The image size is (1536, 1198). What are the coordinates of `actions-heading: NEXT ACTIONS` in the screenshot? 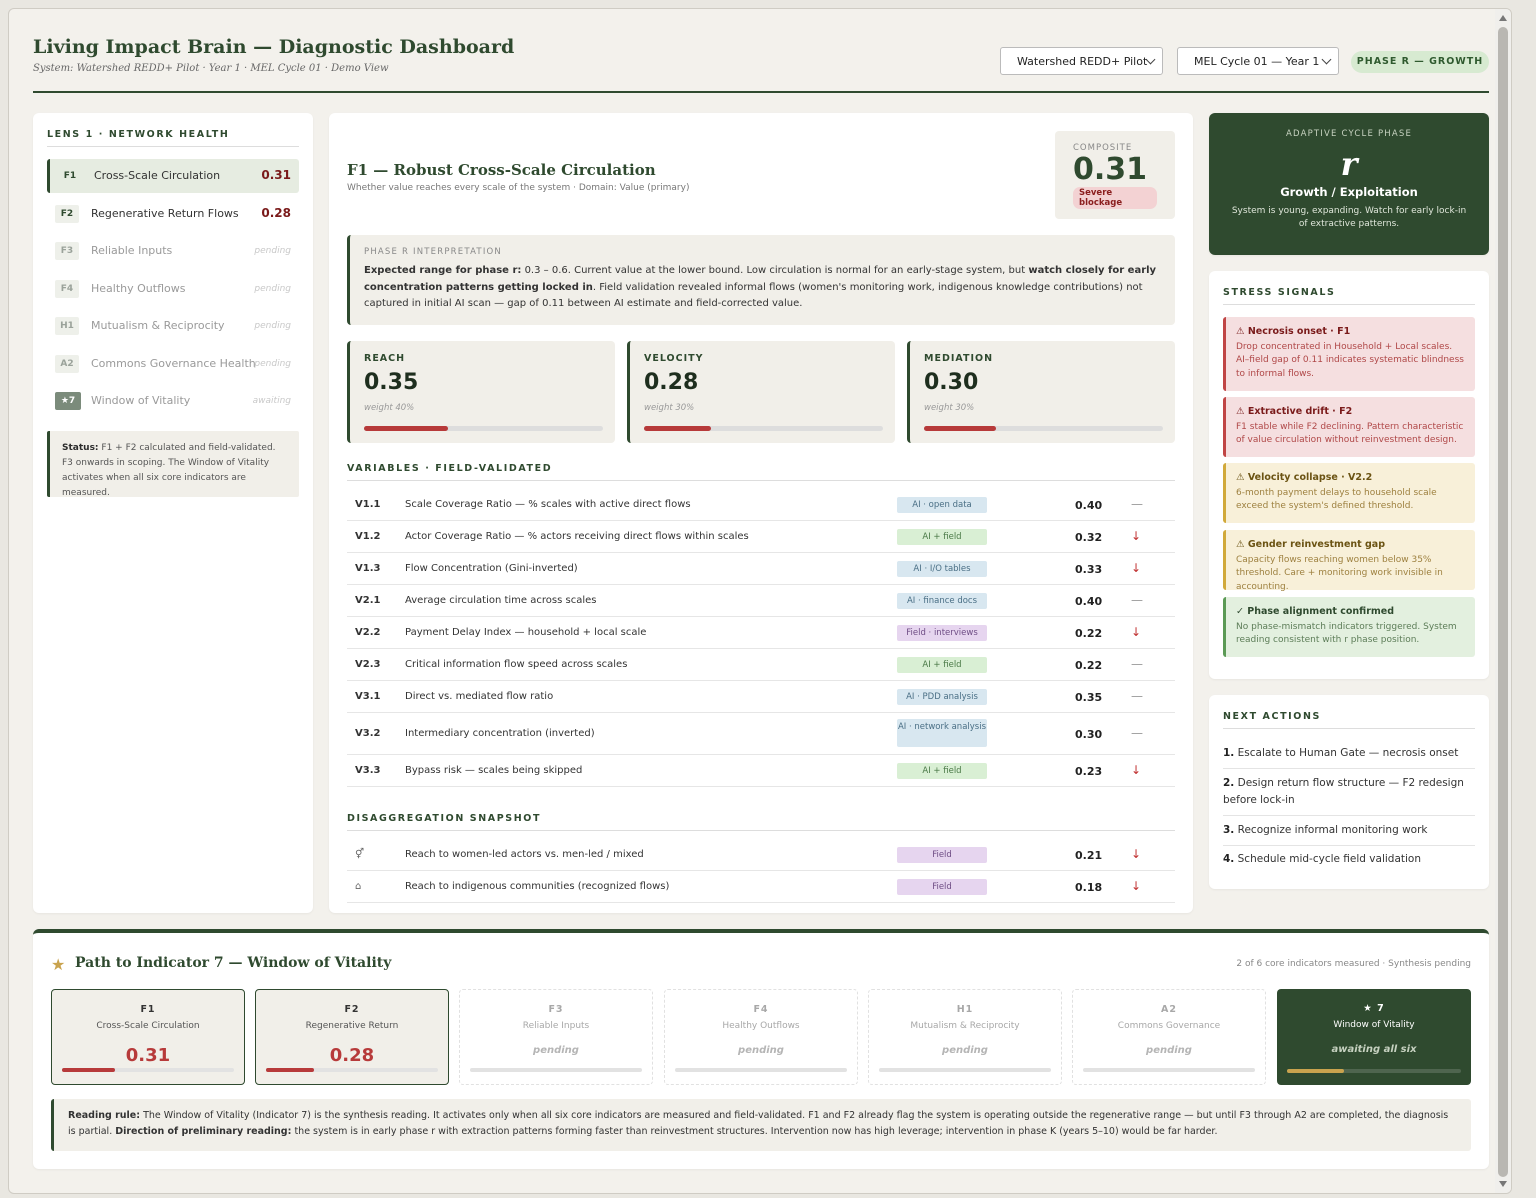 It's located at (1349, 720).